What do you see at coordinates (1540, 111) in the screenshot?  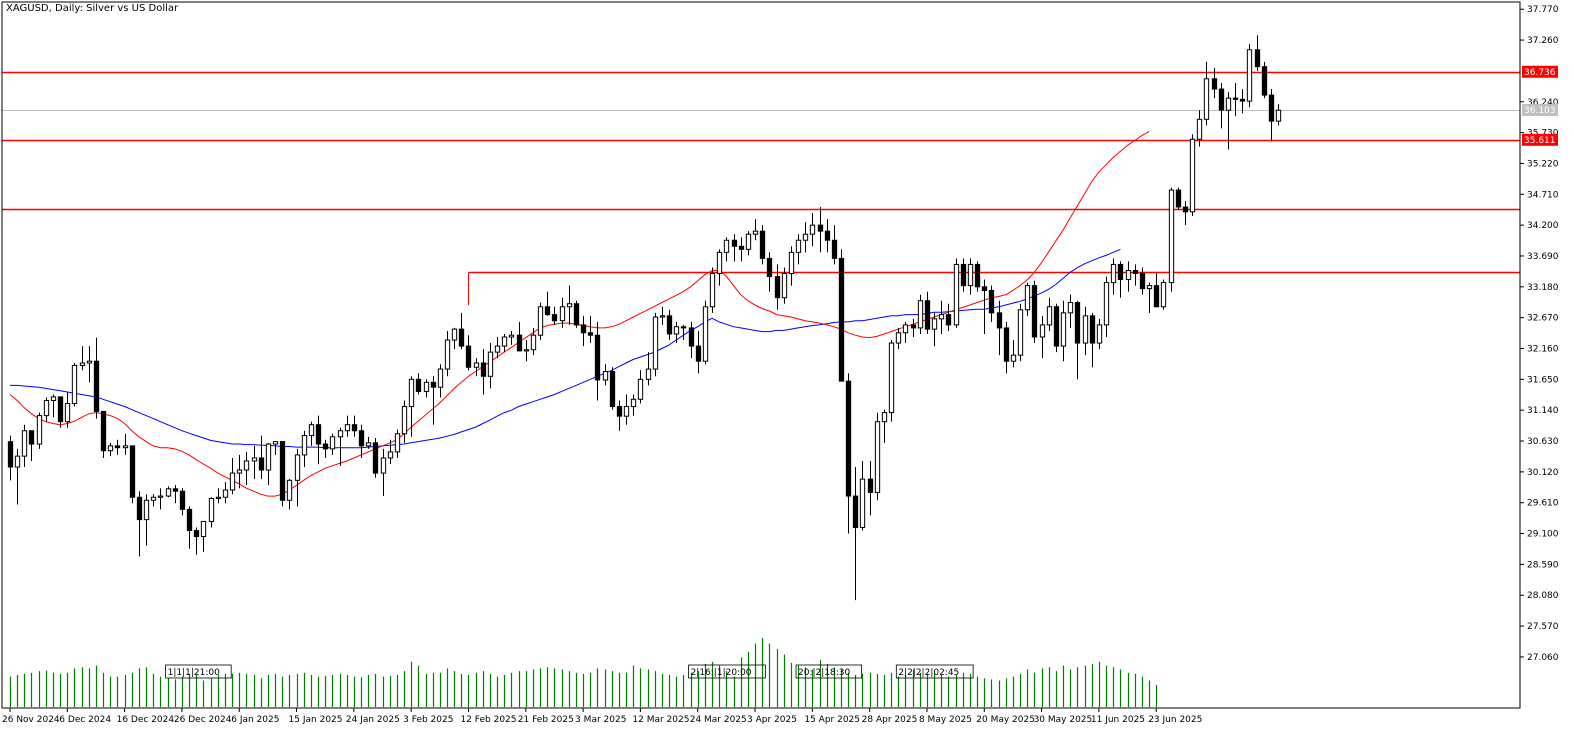 I see `price-tag-label: 36.103` at bounding box center [1540, 111].